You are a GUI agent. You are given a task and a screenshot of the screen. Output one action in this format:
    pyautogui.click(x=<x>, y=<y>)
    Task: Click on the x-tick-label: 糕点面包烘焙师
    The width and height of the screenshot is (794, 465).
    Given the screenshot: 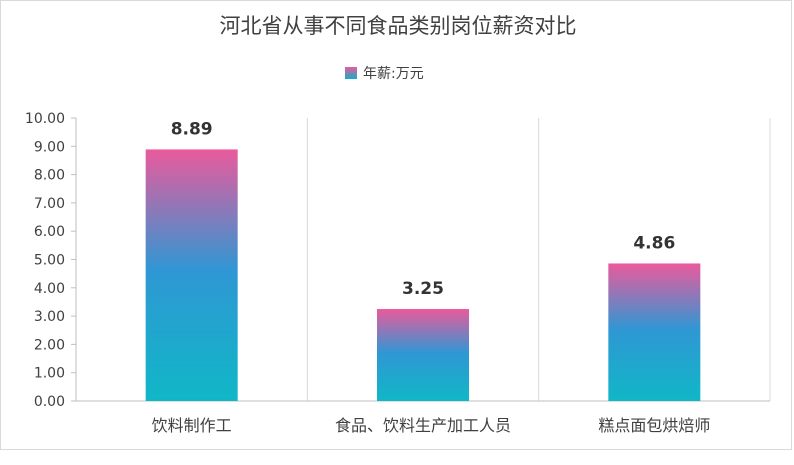 What is the action you would take?
    pyautogui.click(x=654, y=425)
    